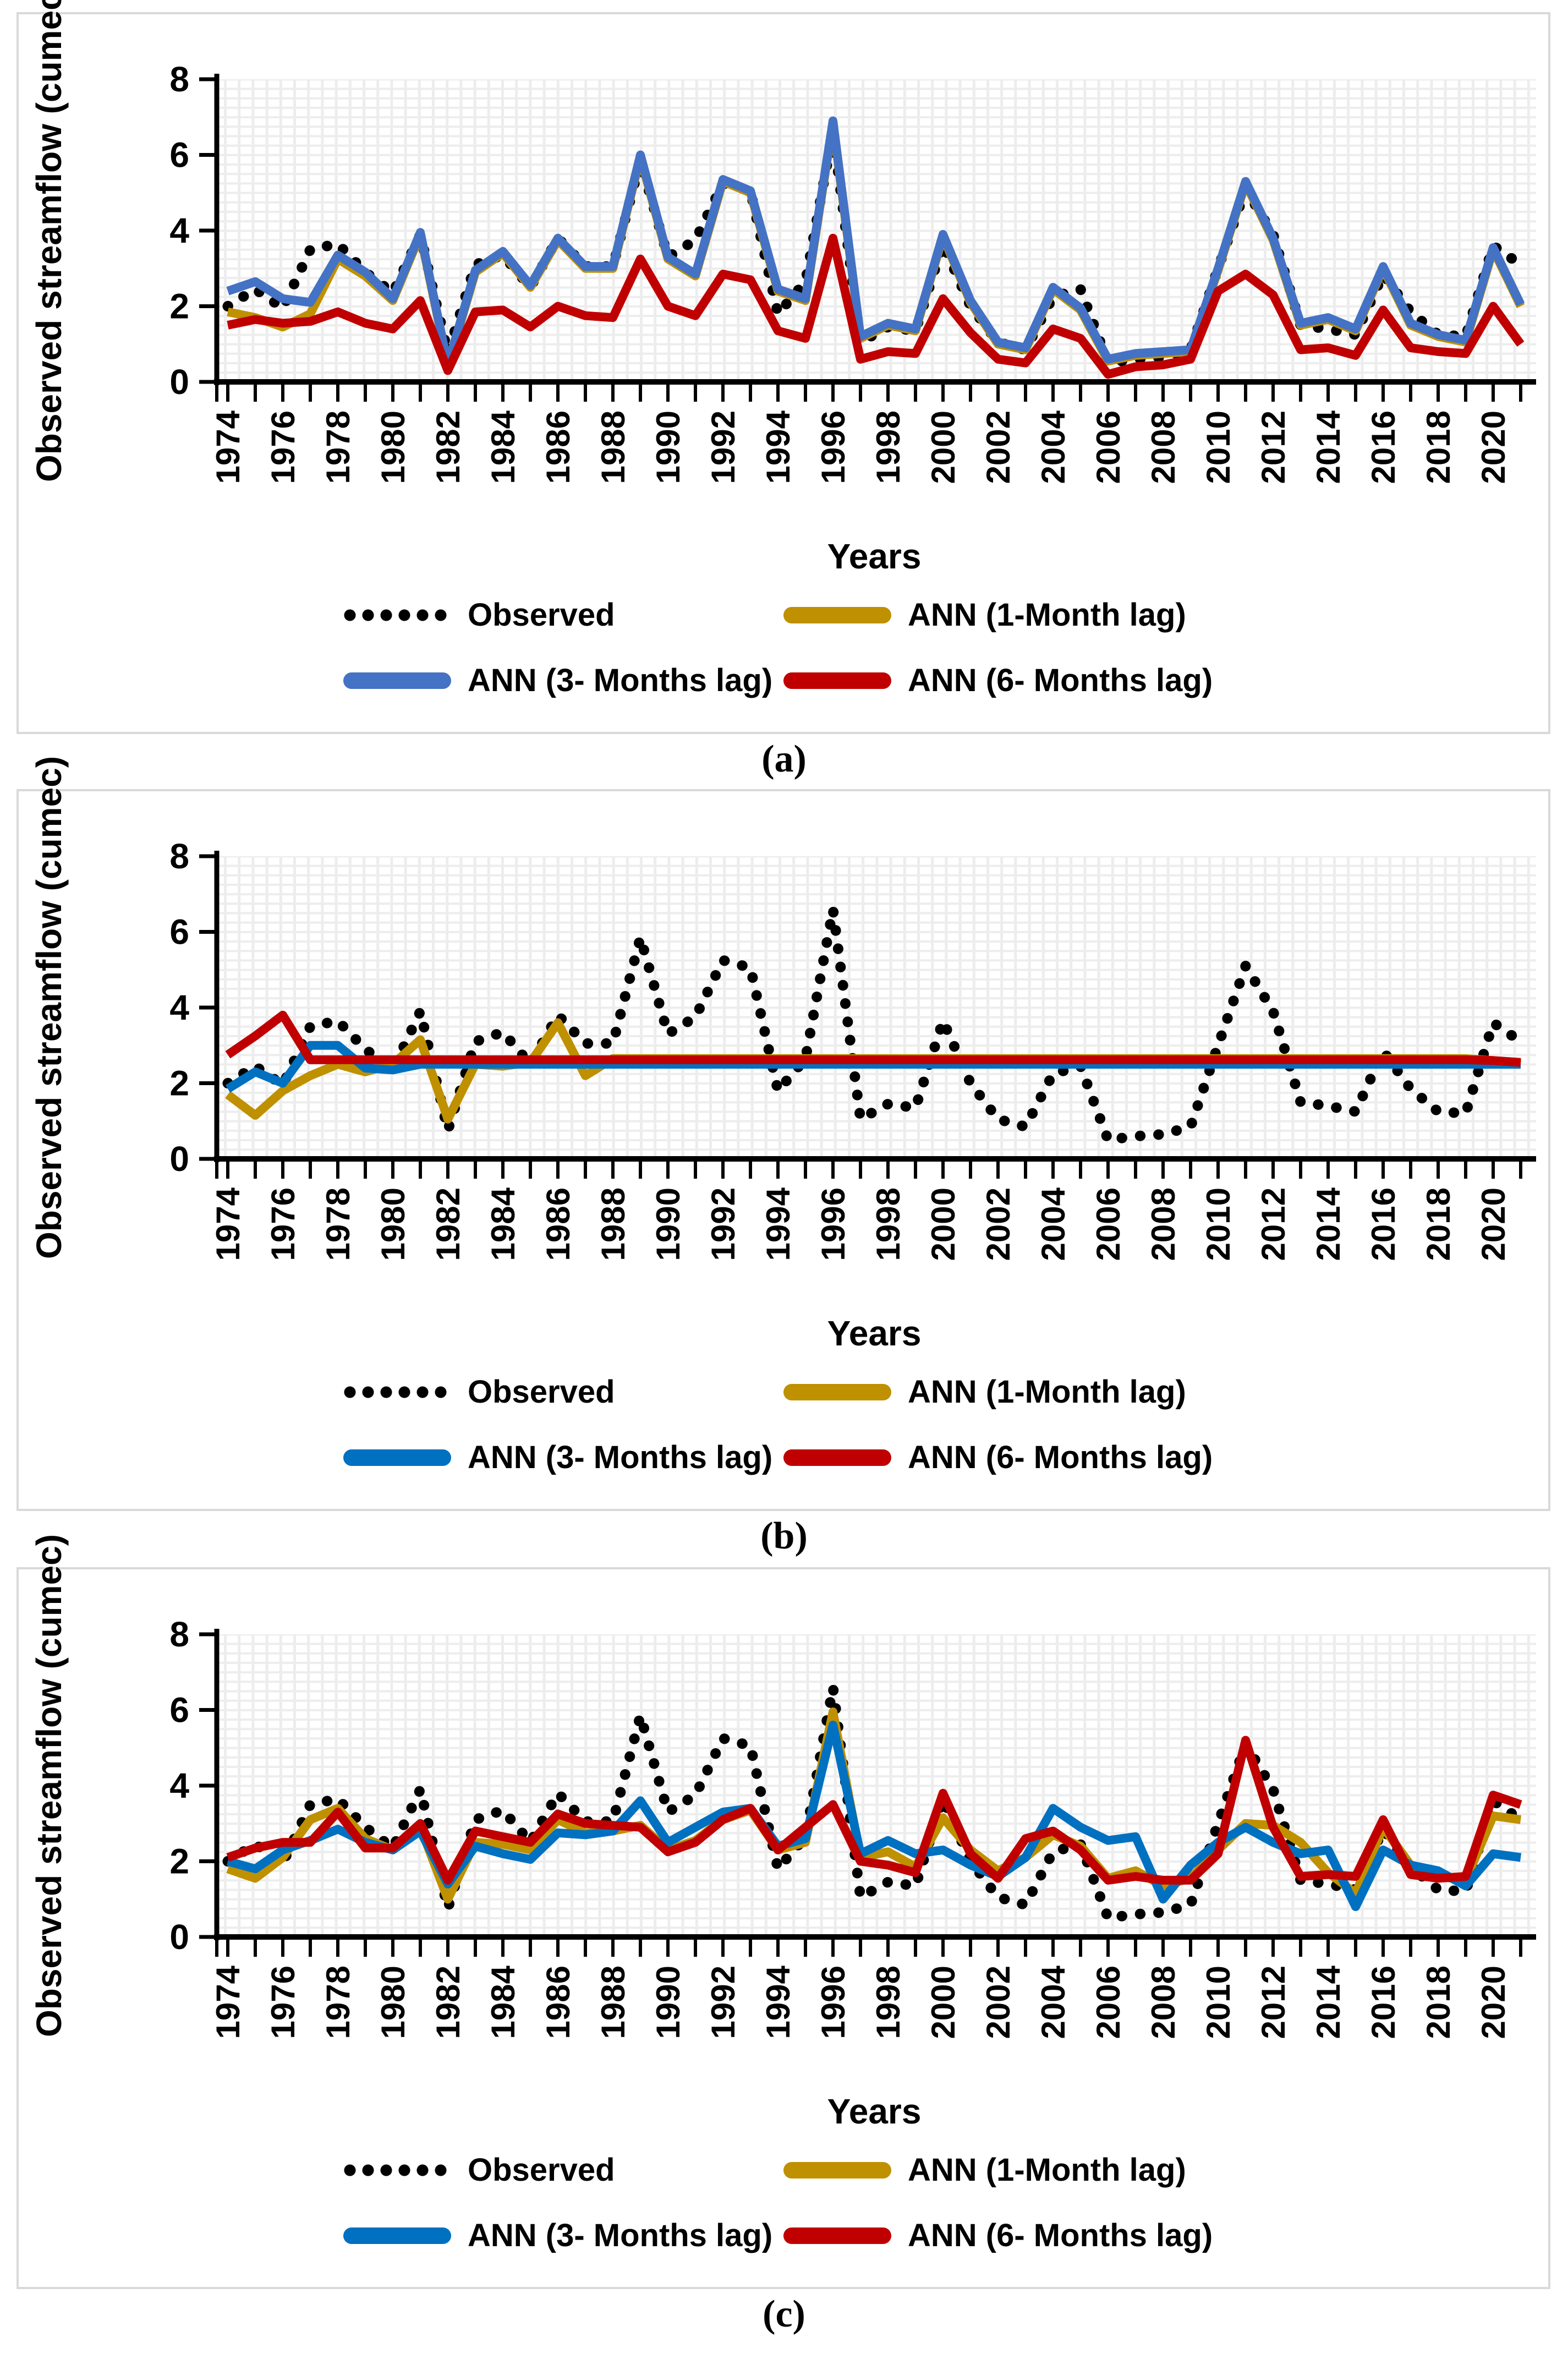 The width and height of the screenshot is (1568, 2359). What do you see at coordinates (179, 1007) in the screenshot?
I see `y-tick-label: 4` at bounding box center [179, 1007].